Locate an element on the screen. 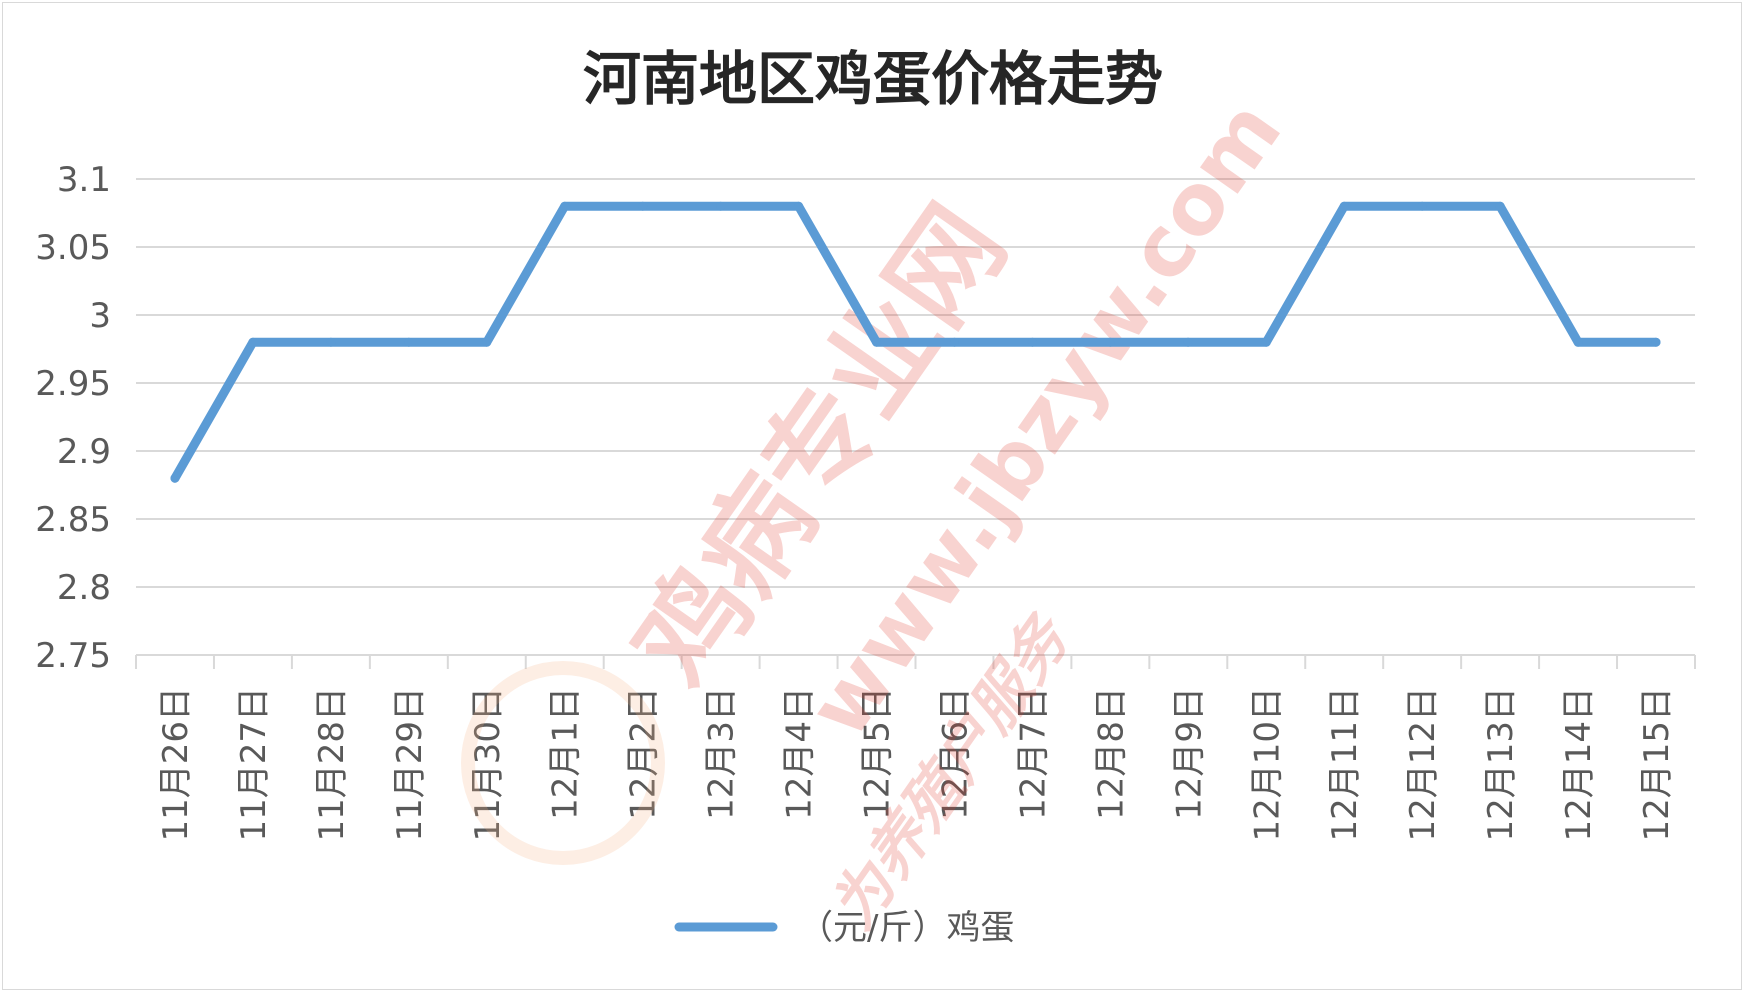 The image size is (1746, 994). x-tick-label: 12月15日 is located at coordinates (1657, 764).